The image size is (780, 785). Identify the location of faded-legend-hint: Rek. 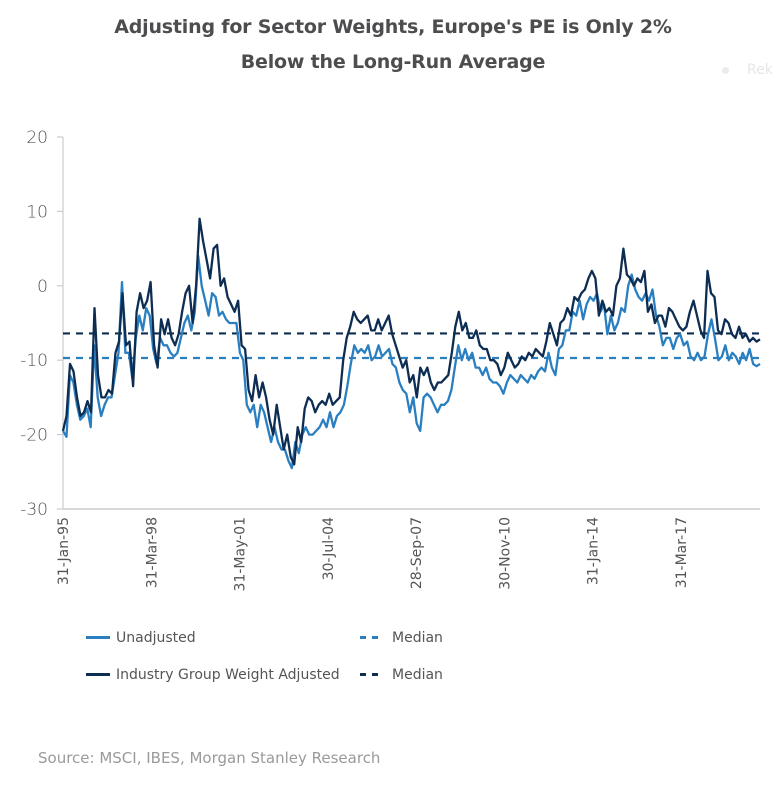
(747, 70).